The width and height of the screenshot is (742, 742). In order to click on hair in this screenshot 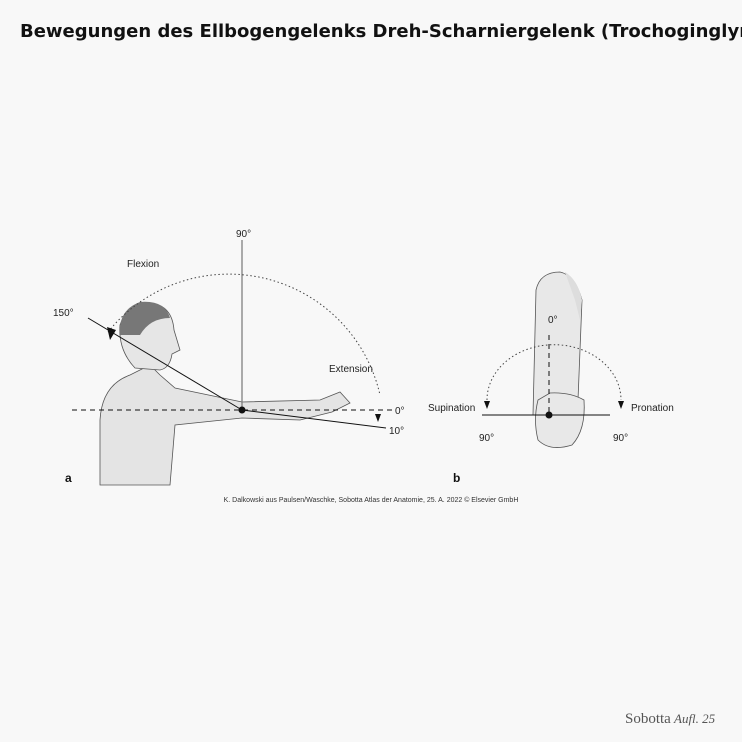, I will do `click(144, 318)`.